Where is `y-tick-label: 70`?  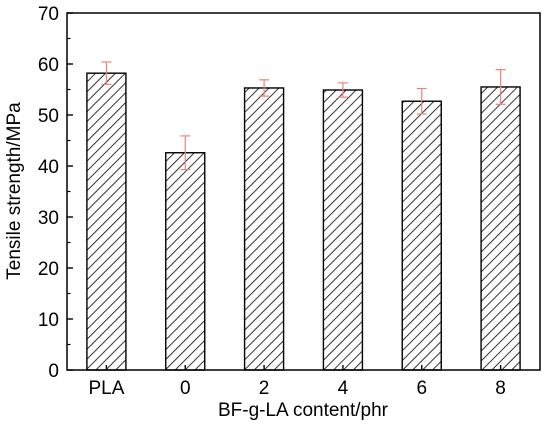
y-tick-label: 70 is located at coordinates (48, 14).